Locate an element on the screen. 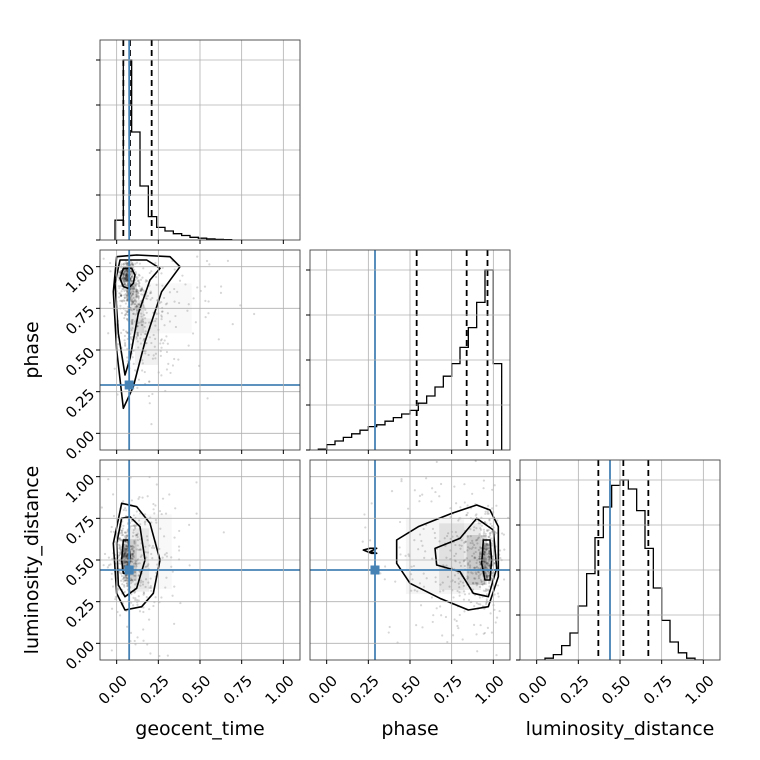 This screenshot has height=760, width=760. x-tick-label: 0.50 is located at coordinates (196, 690).